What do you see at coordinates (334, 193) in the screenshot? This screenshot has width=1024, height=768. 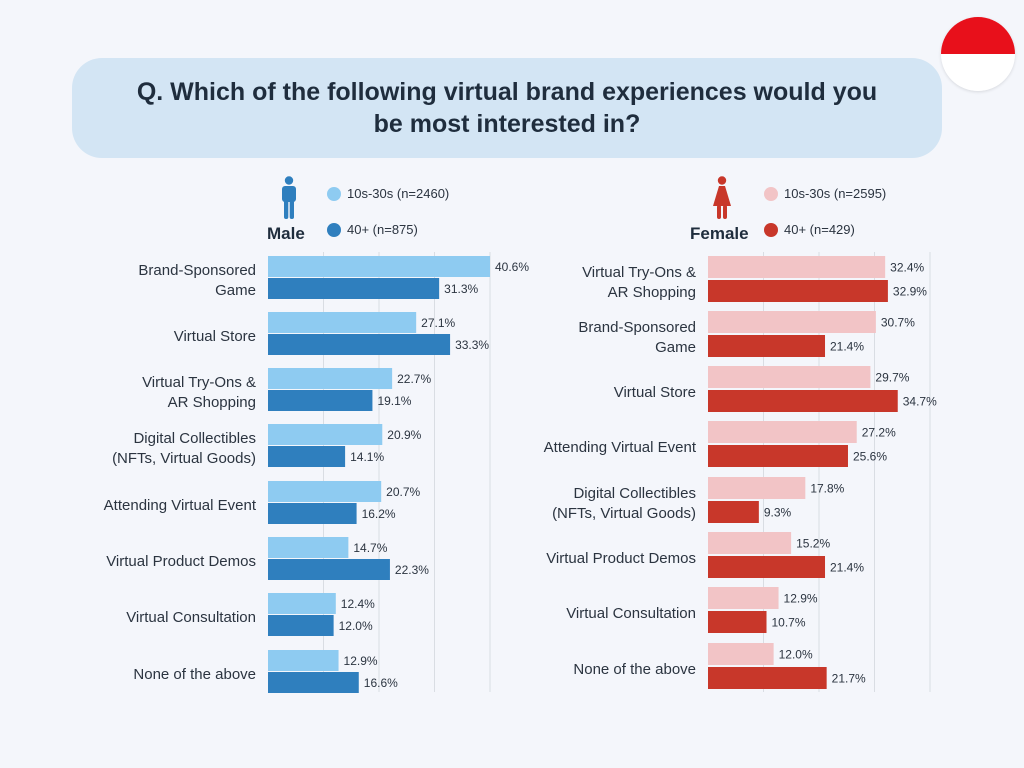 I see `legend-dot-male-young` at bounding box center [334, 193].